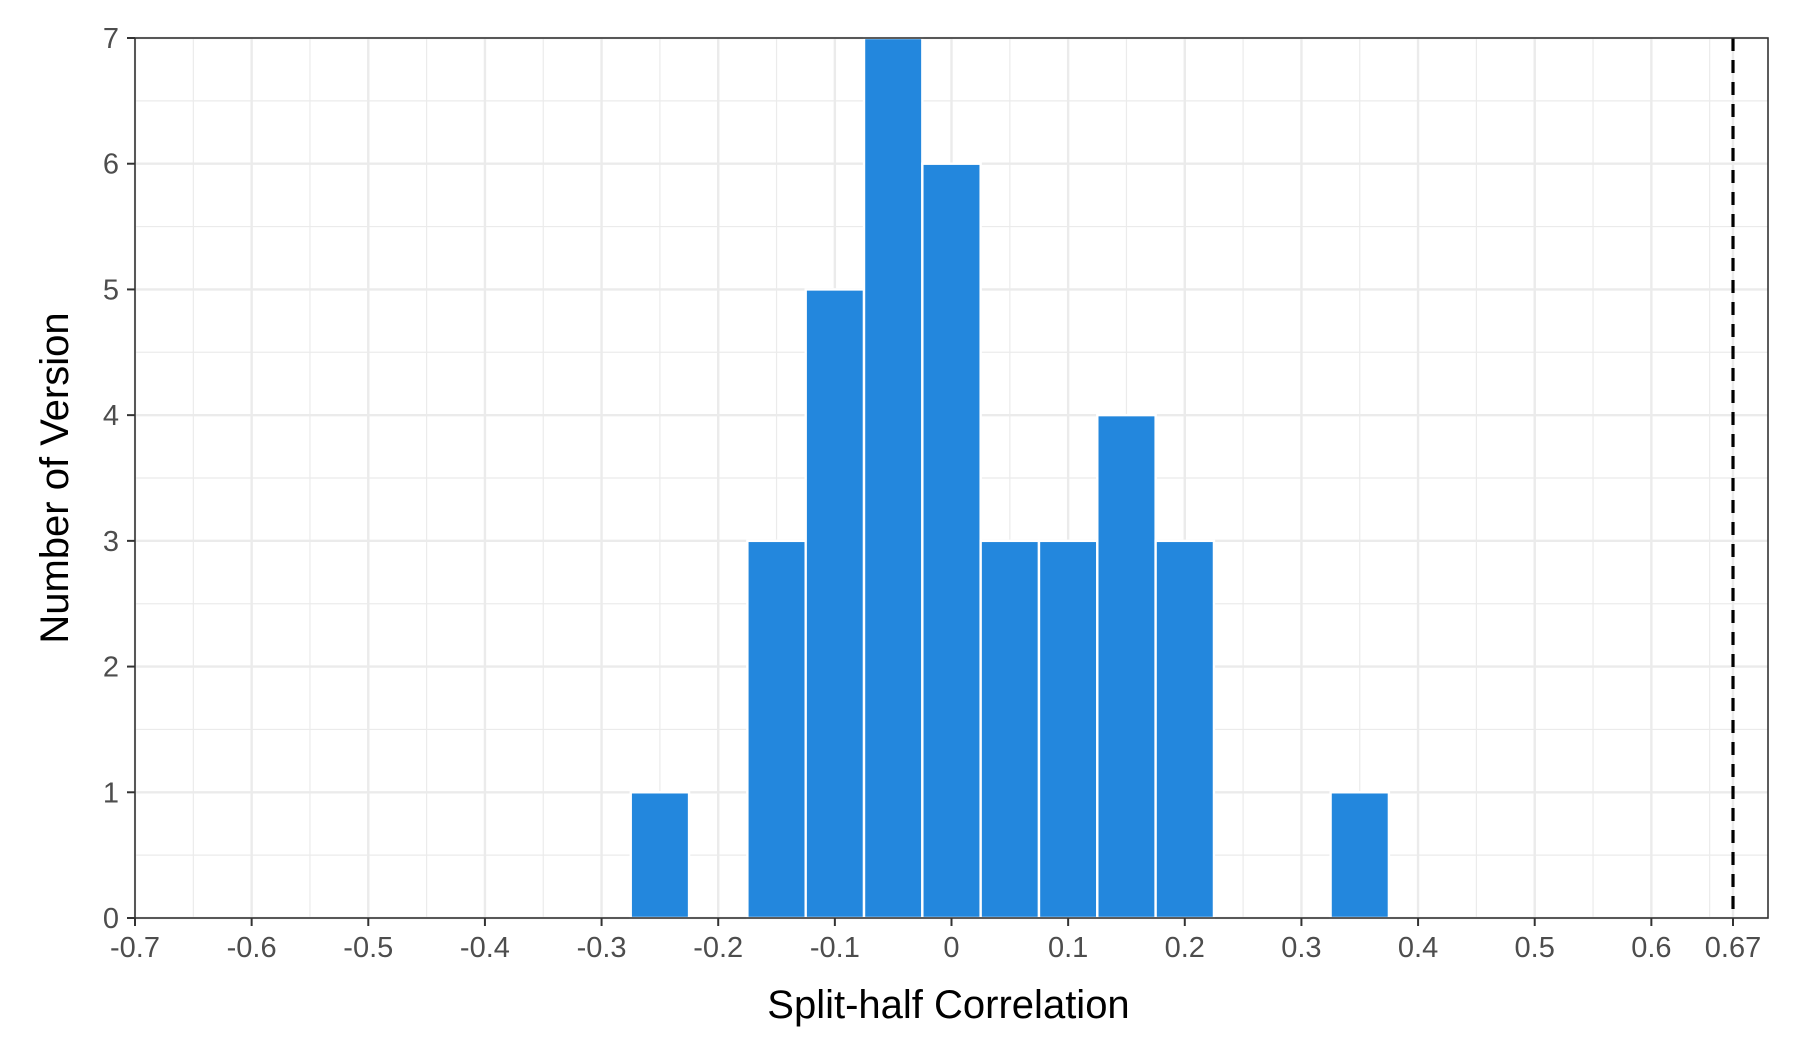 This screenshot has width=1800, height=1050. What do you see at coordinates (1651, 948) in the screenshot?
I see `x-tick-label: 0.6` at bounding box center [1651, 948].